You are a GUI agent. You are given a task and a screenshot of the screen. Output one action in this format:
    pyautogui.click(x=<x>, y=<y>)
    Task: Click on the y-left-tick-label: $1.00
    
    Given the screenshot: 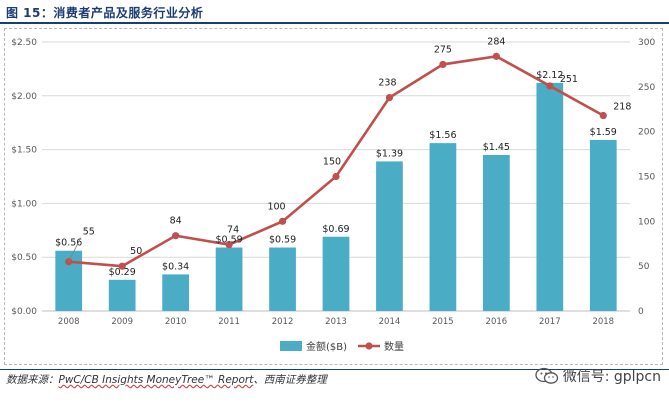 What is the action you would take?
    pyautogui.click(x=24, y=204)
    